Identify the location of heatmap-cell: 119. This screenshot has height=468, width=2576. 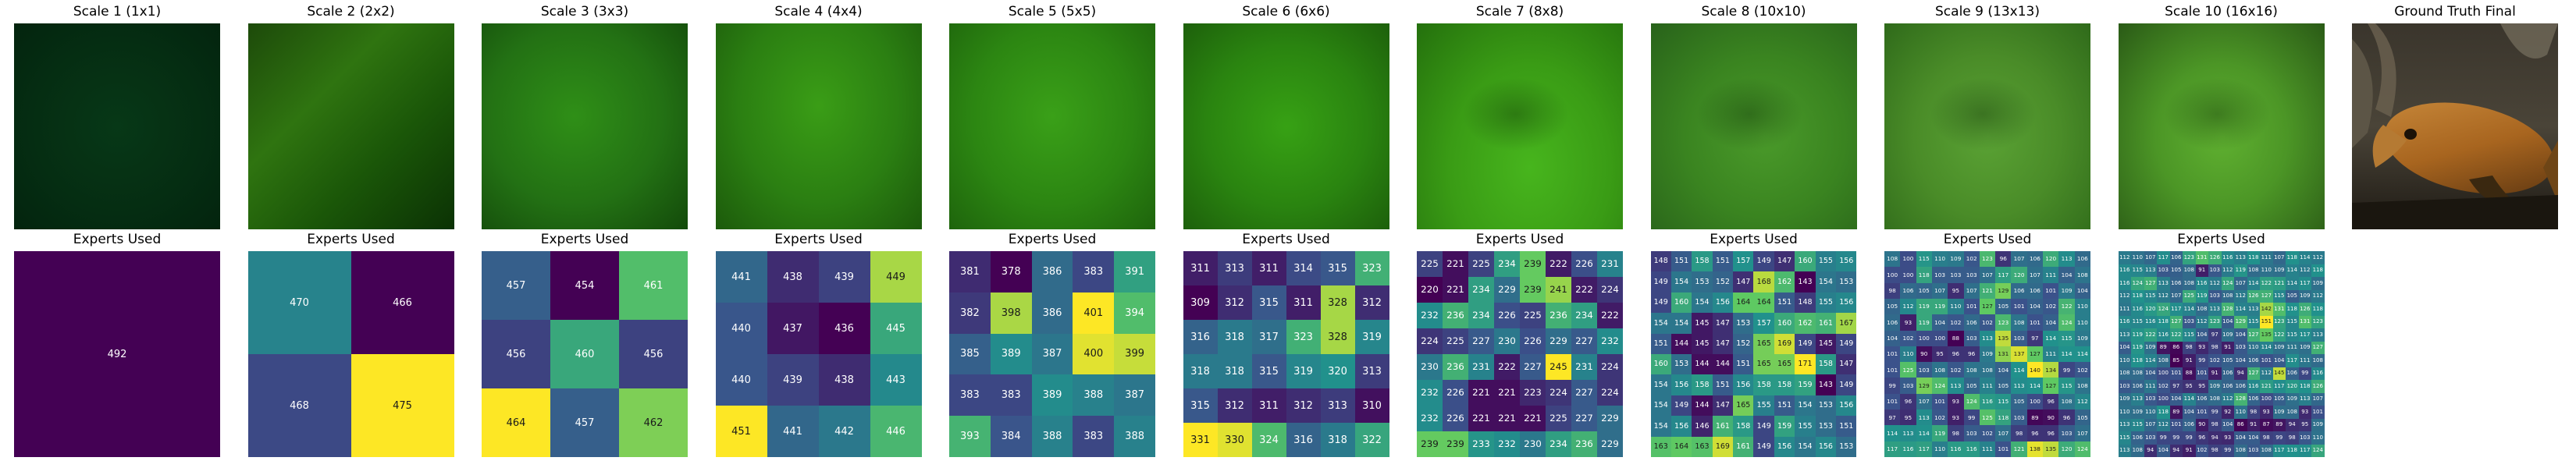
(1939, 433).